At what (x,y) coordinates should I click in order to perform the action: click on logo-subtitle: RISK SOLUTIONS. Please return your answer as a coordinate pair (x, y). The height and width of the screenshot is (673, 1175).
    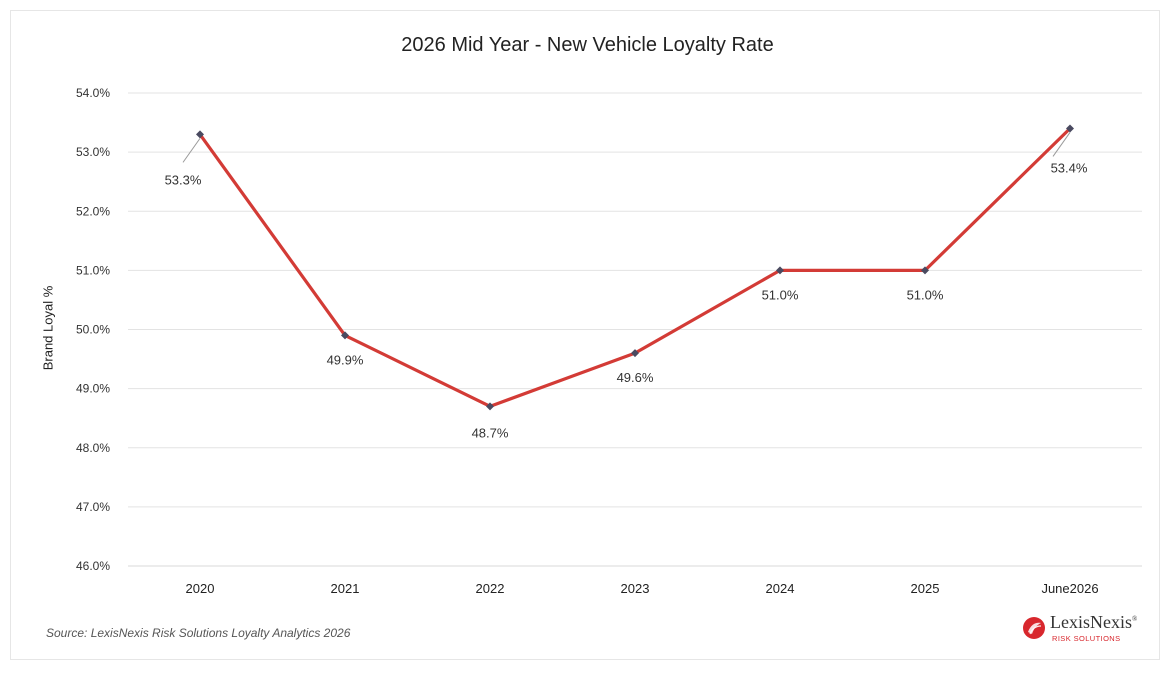
    Looking at the image, I should click on (1086, 638).